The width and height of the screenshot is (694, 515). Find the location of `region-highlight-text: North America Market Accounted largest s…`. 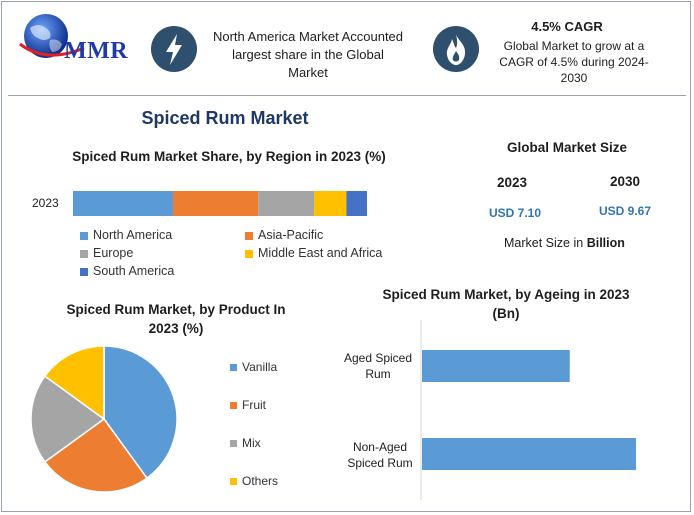

region-highlight-text: North America Market Accounted largest s… is located at coordinates (308, 54).